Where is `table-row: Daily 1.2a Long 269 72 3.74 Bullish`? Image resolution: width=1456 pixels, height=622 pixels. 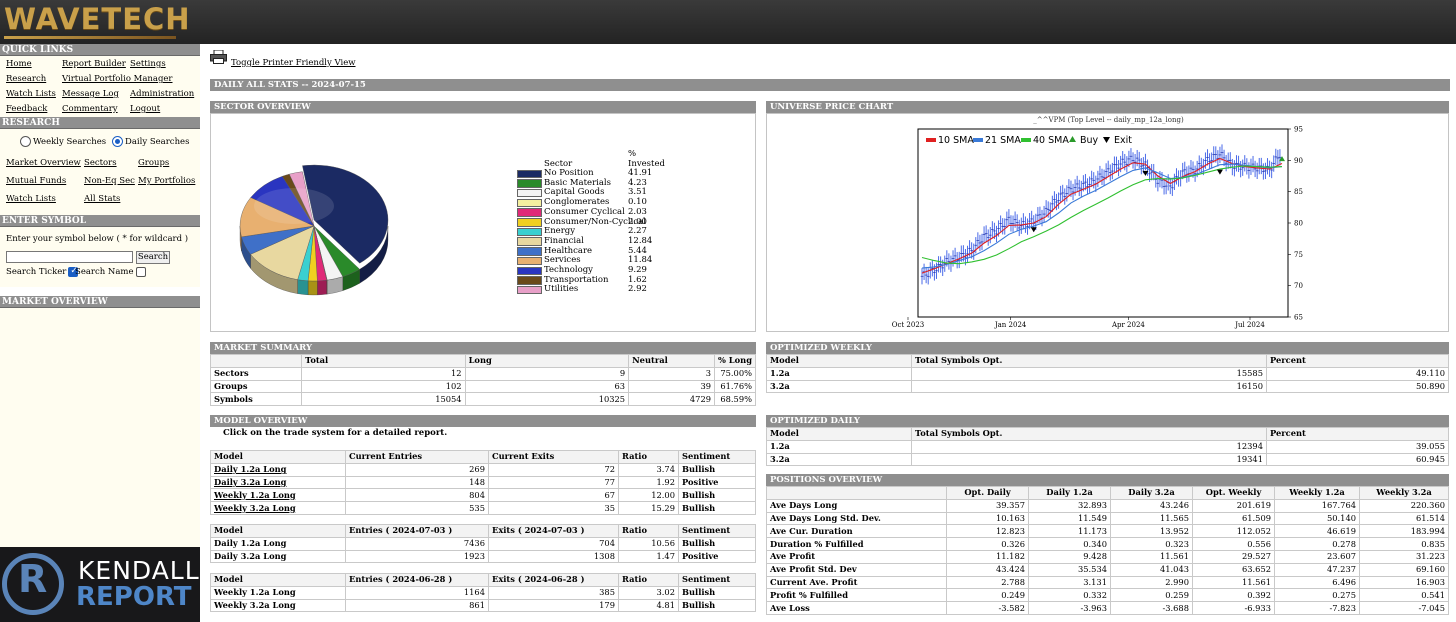
table-row: Daily 1.2a Long 269 72 3.74 Bullish is located at coordinates (483, 469).